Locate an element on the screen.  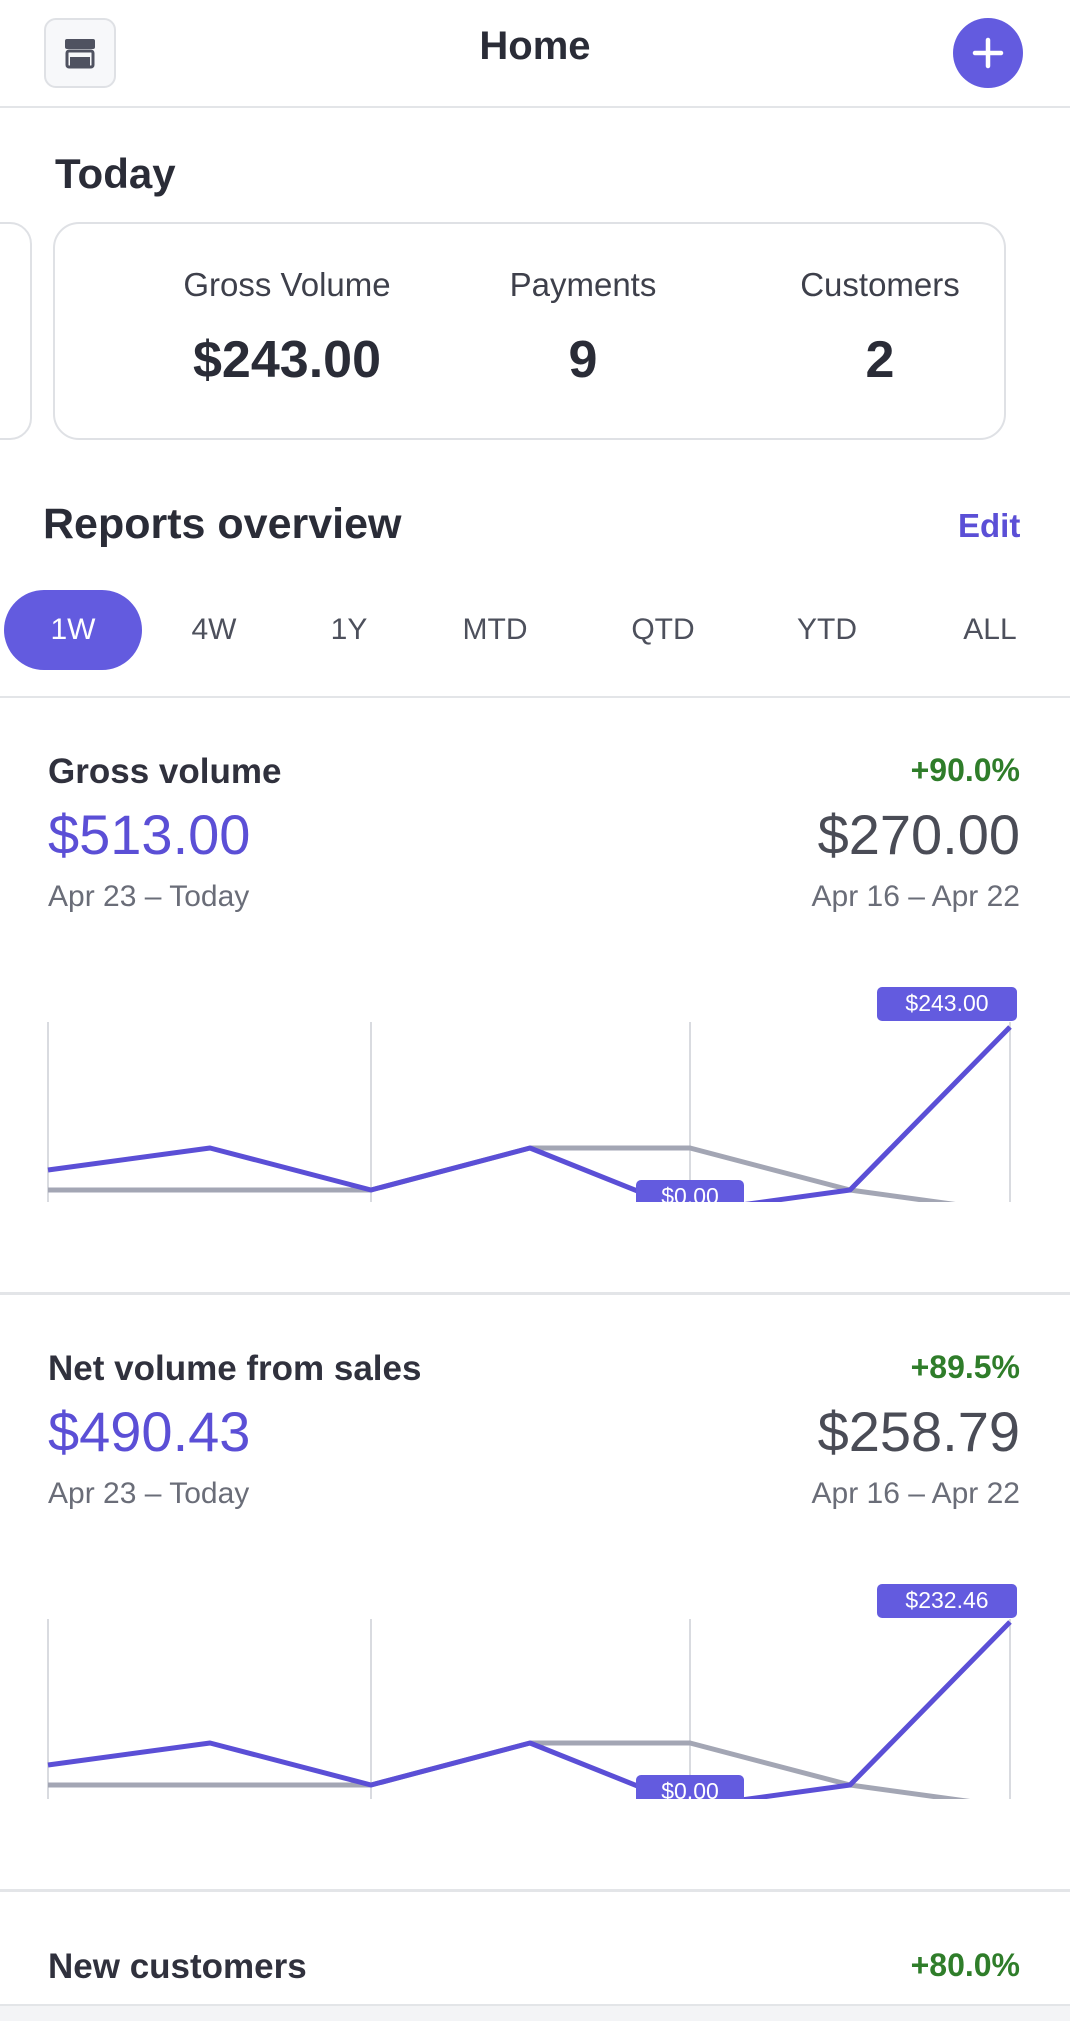
stat-value: 9 is located at coordinates (583, 360).